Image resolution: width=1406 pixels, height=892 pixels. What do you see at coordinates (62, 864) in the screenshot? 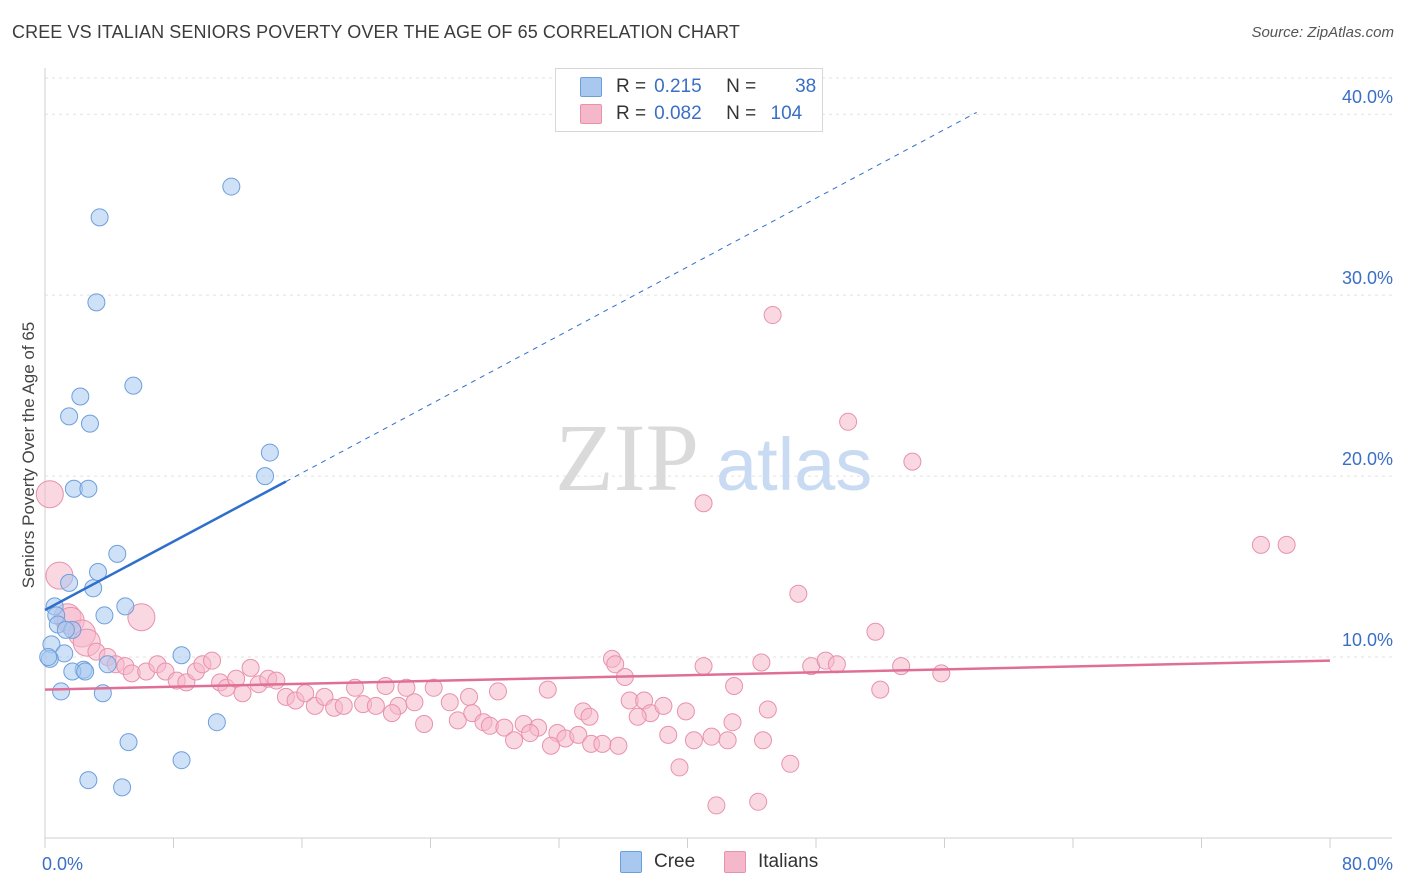
I see `x-tick-label: 0.0%` at bounding box center [62, 864].